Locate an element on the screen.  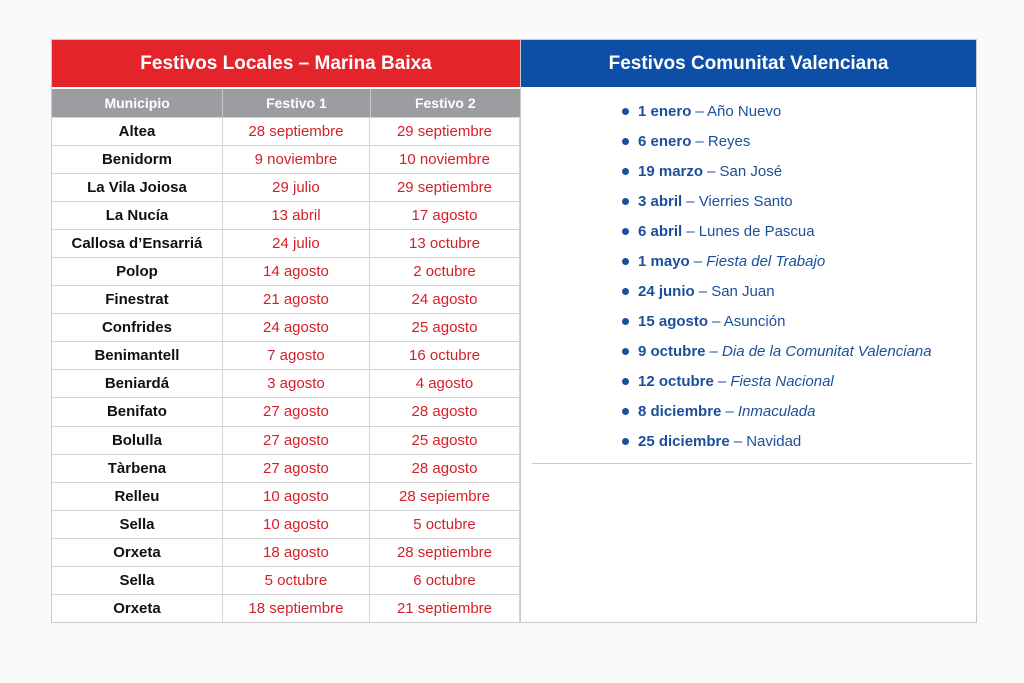
municipality: Tàrbena is located at coordinates (137, 468).